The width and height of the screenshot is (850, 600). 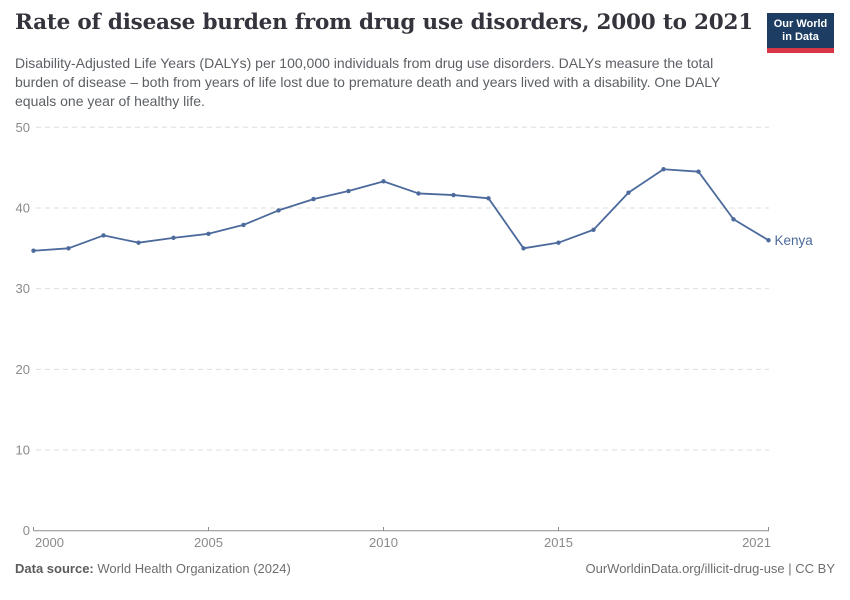 I want to click on x-axis-tick-label: 2010, so click(x=383, y=542).